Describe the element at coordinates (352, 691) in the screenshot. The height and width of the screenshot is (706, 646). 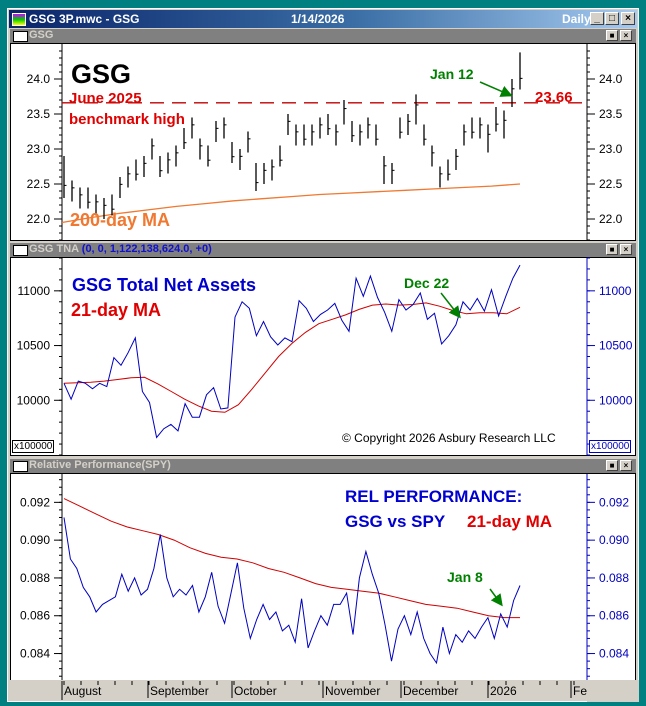
I see `x-tick-label: November` at that location.